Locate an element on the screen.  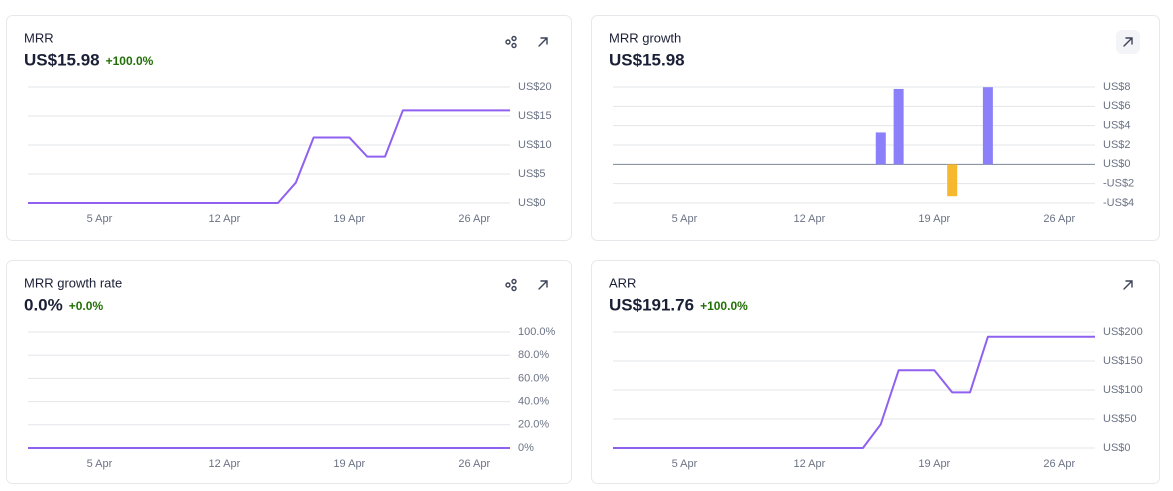
y-tick-label: US$200 is located at coordinates (1123, 332).